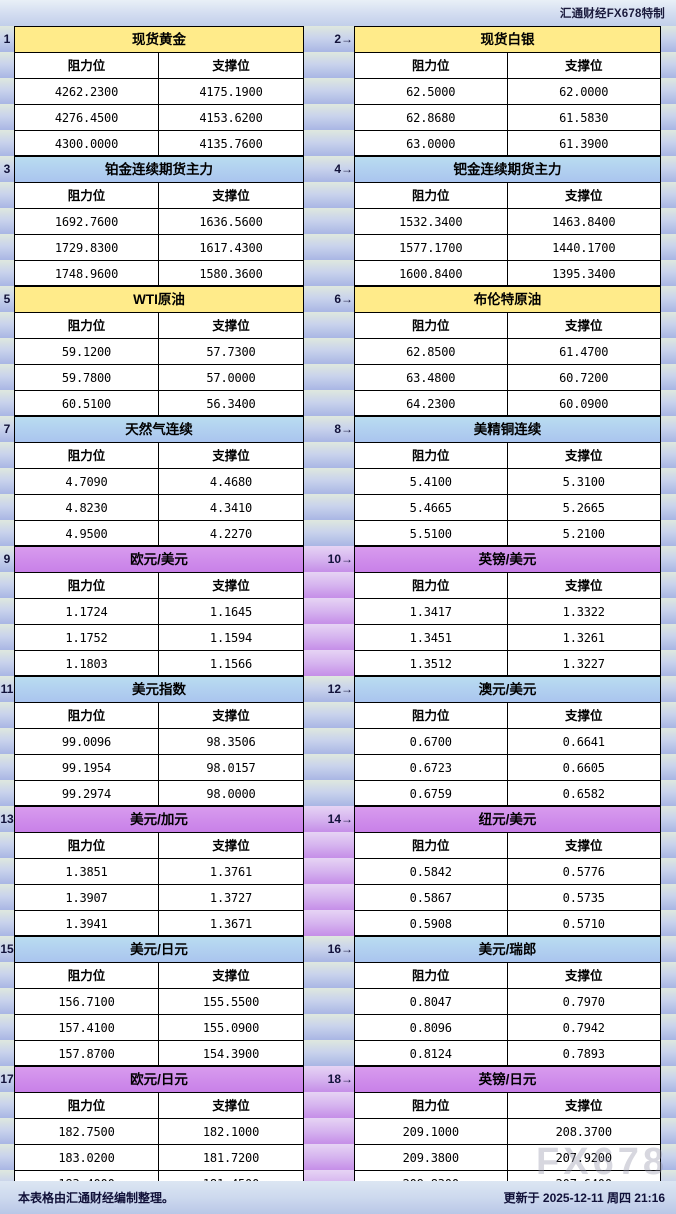 The width and height of the screenshot is (676, 1214). Describe the element at coordinates (507, 534) in the screenshot. I see `data-row: 5.5100 5.2100` at that location.